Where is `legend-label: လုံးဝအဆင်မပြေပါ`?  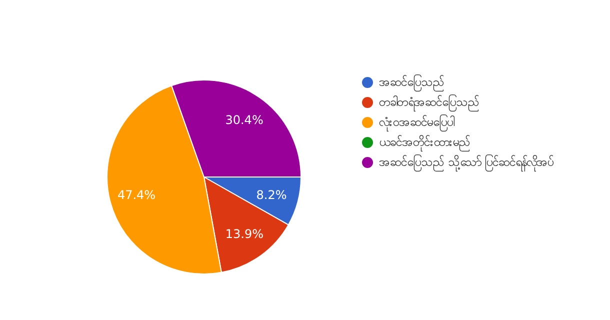 legend-label: လုံးဝအဆင်မပြေပါ is located at coordinates (416, 122).